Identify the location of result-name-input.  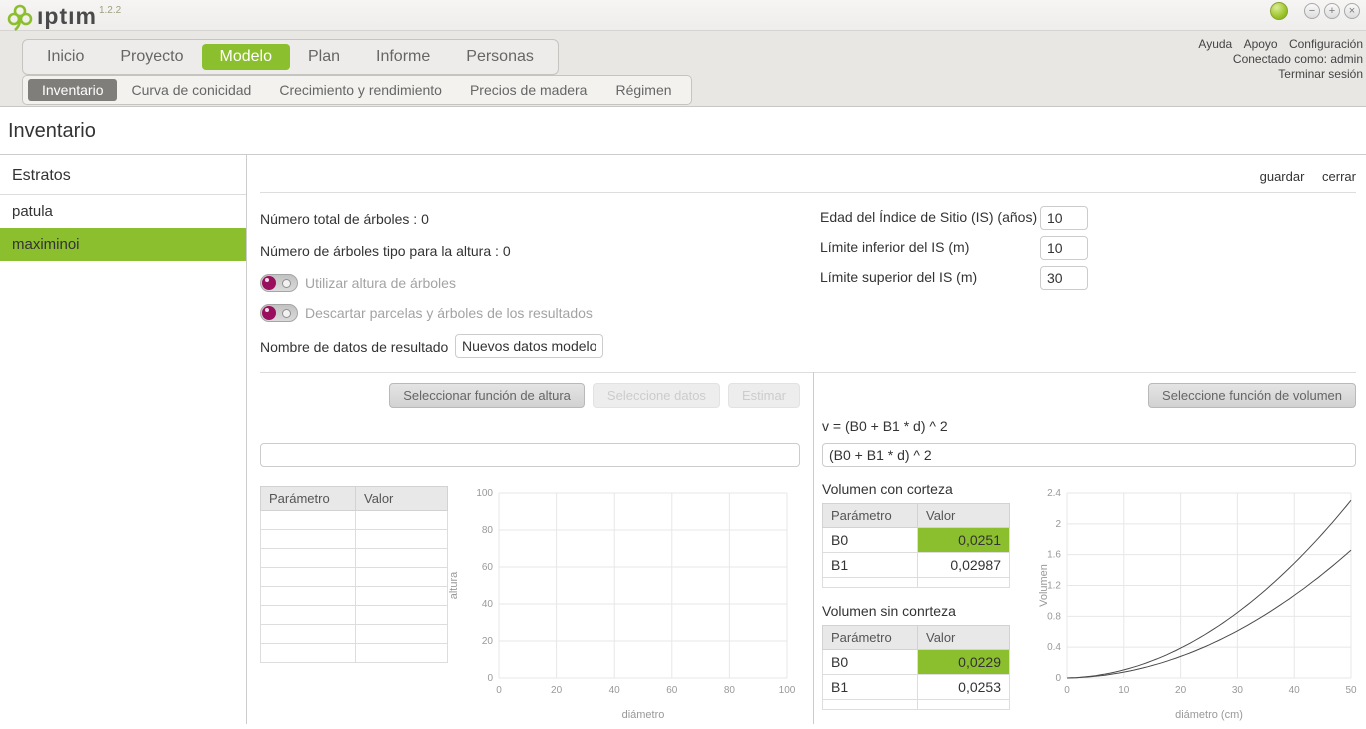
(529, 346).